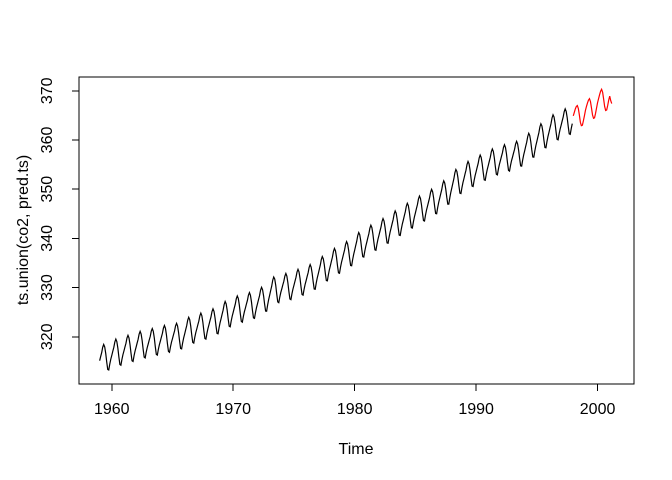 Image resolution: width=672 pixels, height=480 pixels. Describe the element at coordinates (356, 449) in the screenshot. I see `x-axis-title: Time` at that location.